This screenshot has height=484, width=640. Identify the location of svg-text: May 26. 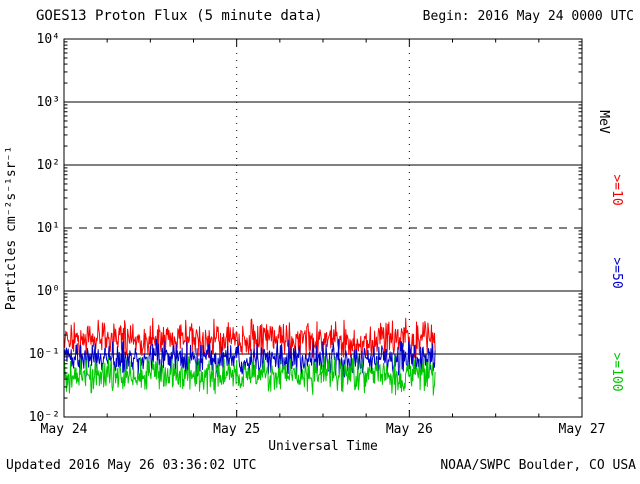
(409, 429).